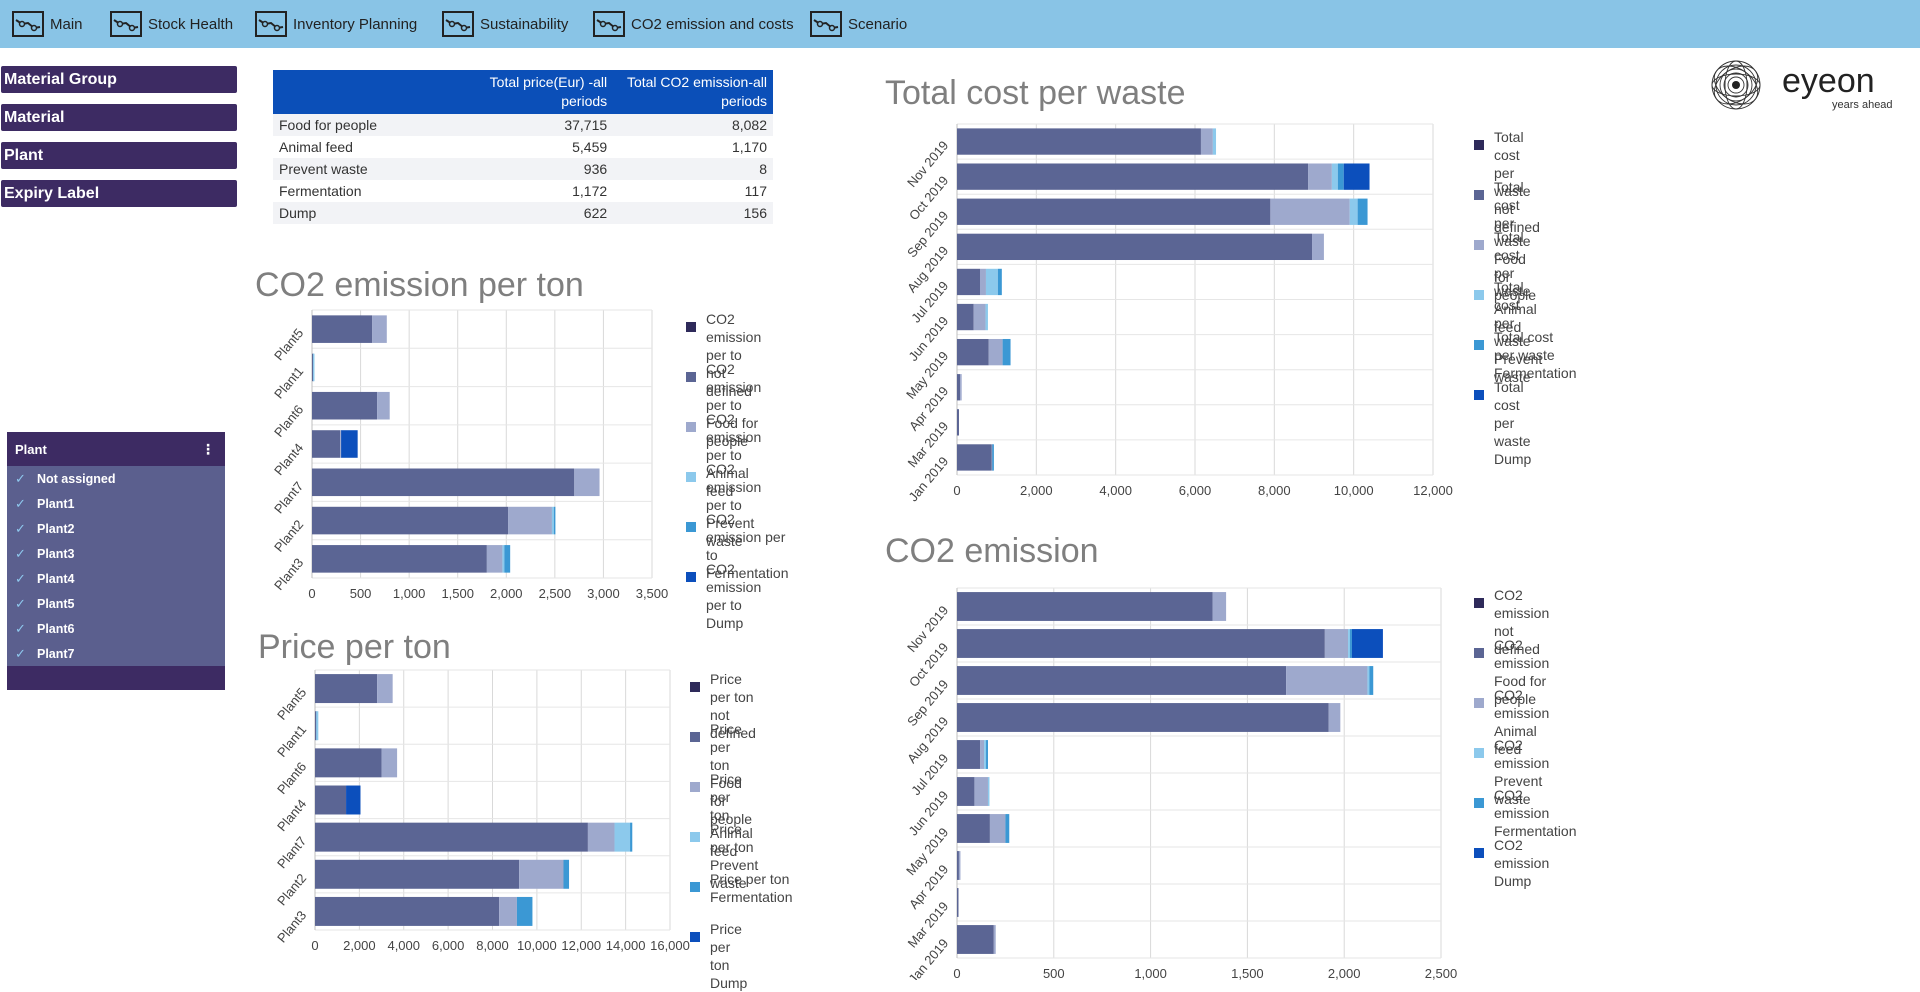 The width and height of the screenshot is (1920, 992). What do you see at coordinates (419, 285) in the screenshot?
I see `chart-title-co2-per-ton: CO2 emission per ton` at bounding box center [419, 285].